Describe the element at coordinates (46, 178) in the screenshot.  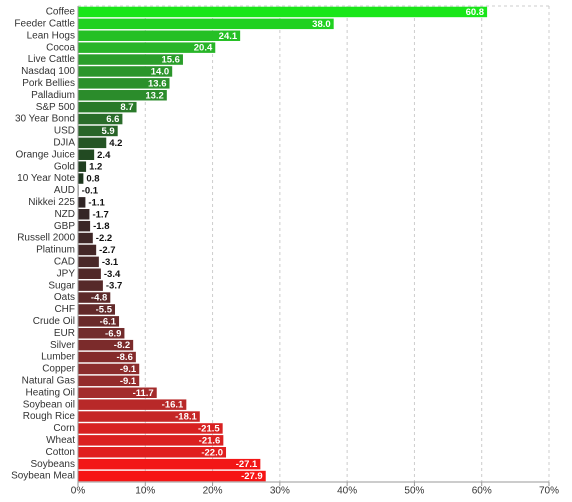
I see `y-tick-label: 10 Year Note` at that location.